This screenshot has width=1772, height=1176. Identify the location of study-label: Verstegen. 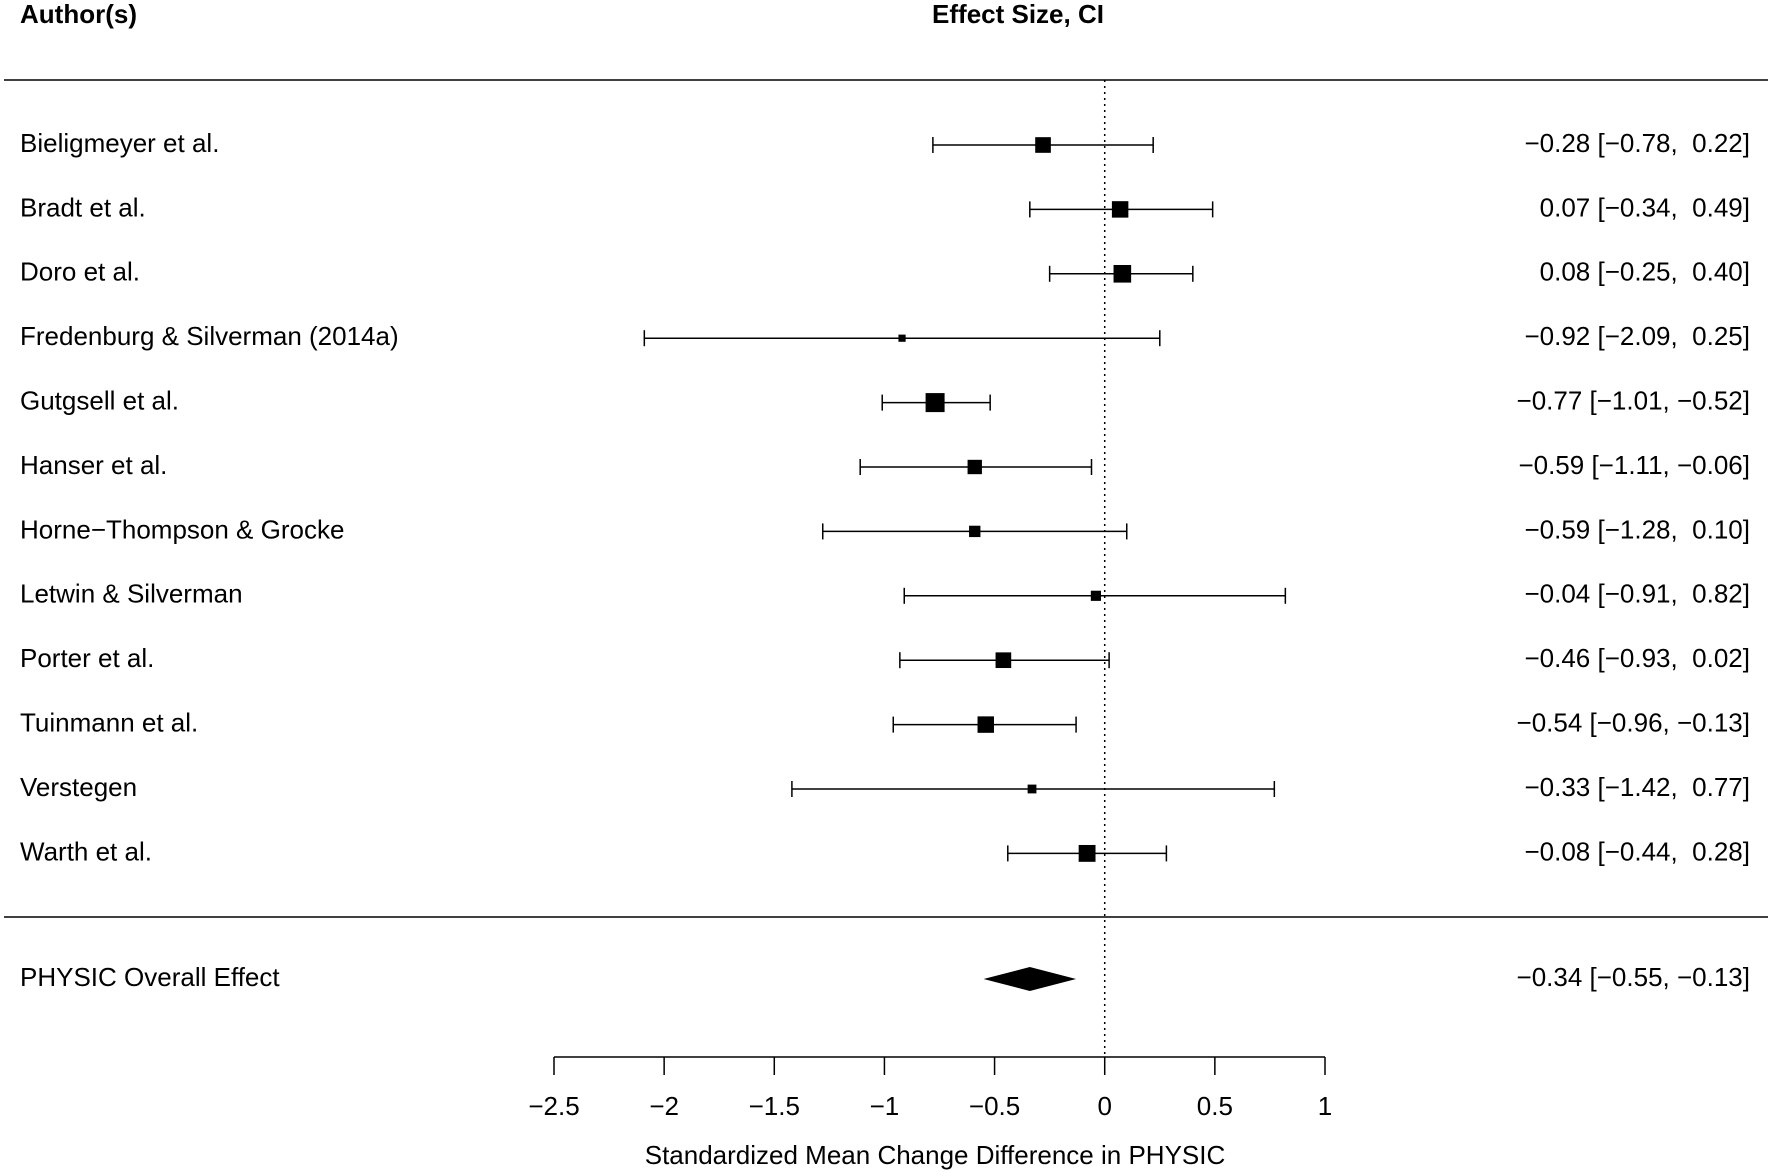
(78, 787).